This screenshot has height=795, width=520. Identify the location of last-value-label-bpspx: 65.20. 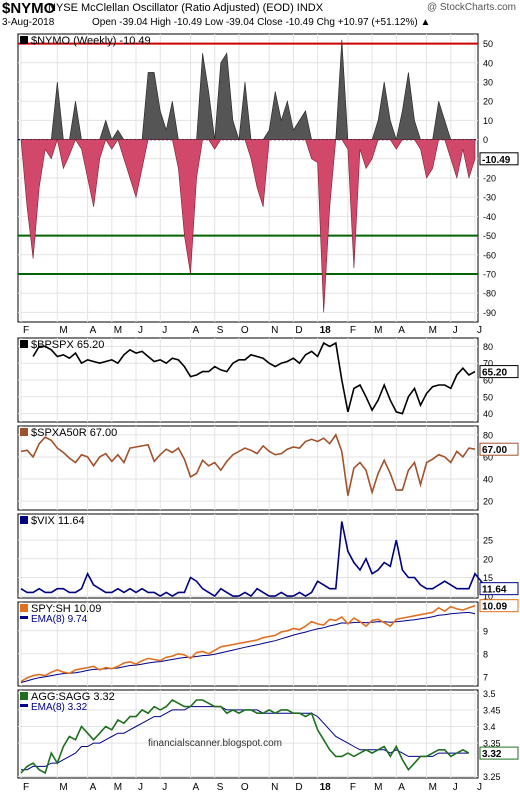
(494, 373).